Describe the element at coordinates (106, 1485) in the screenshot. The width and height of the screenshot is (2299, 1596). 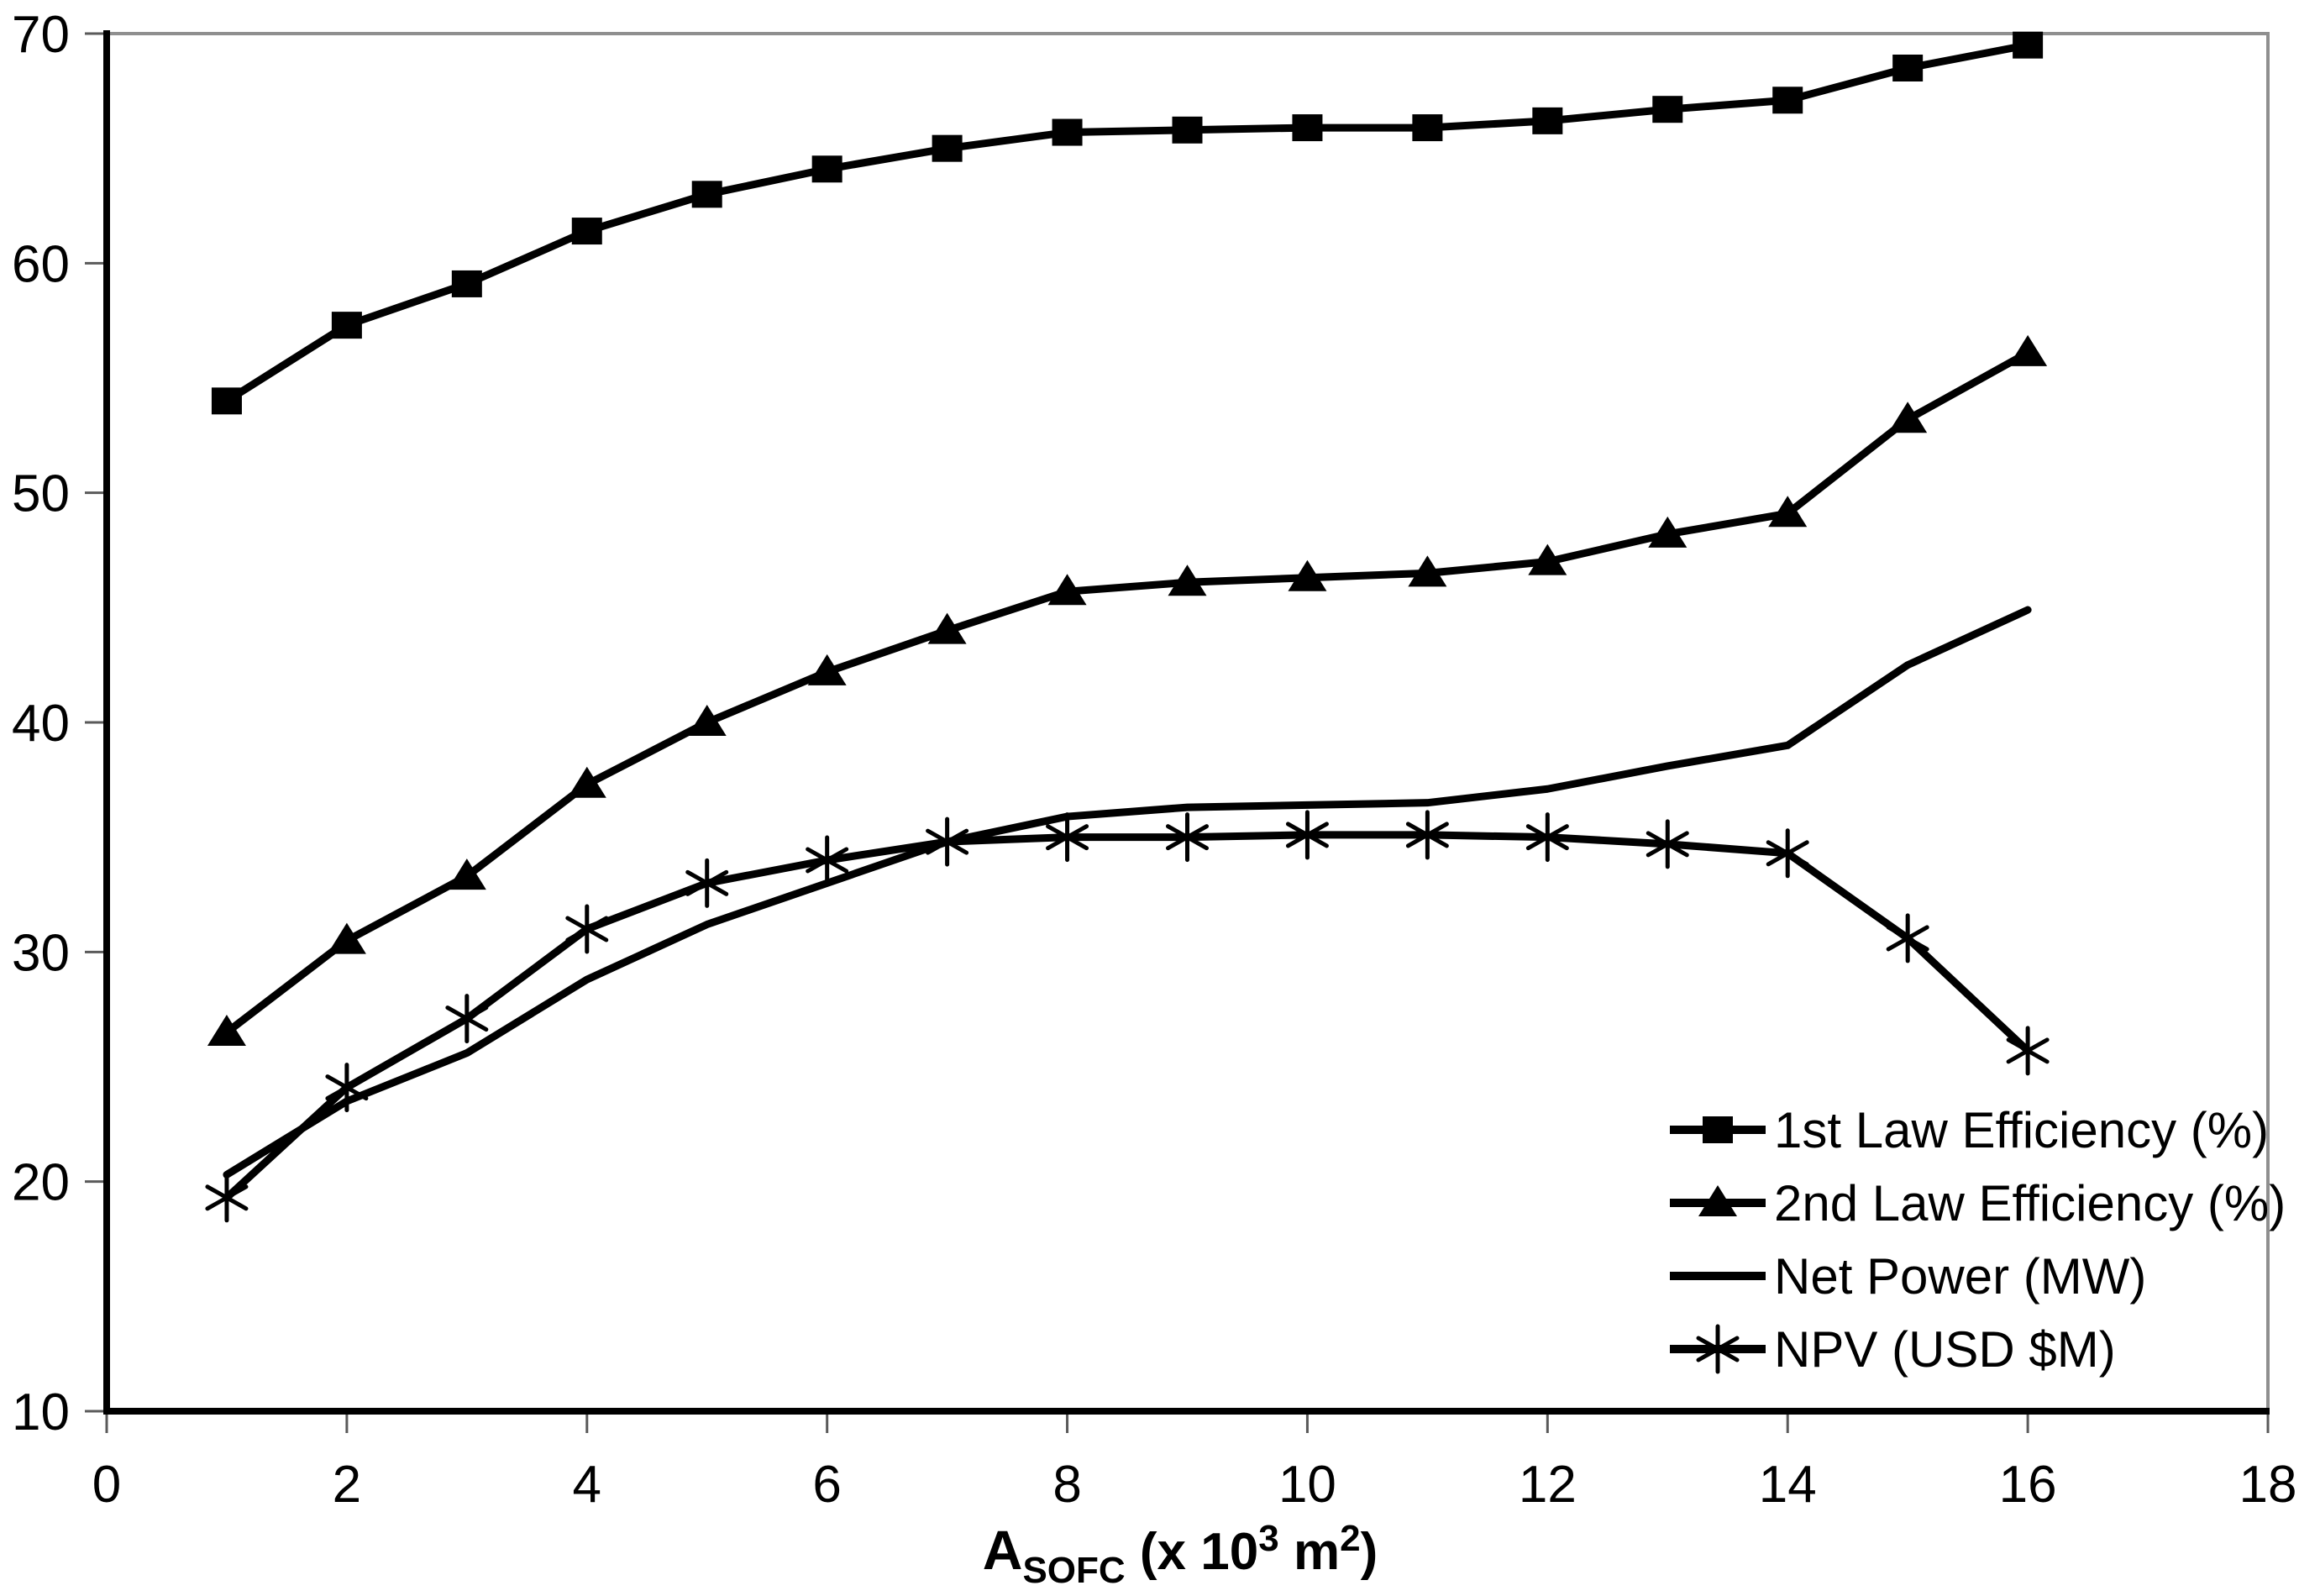
I see `x-tick-label: 0` at that location.